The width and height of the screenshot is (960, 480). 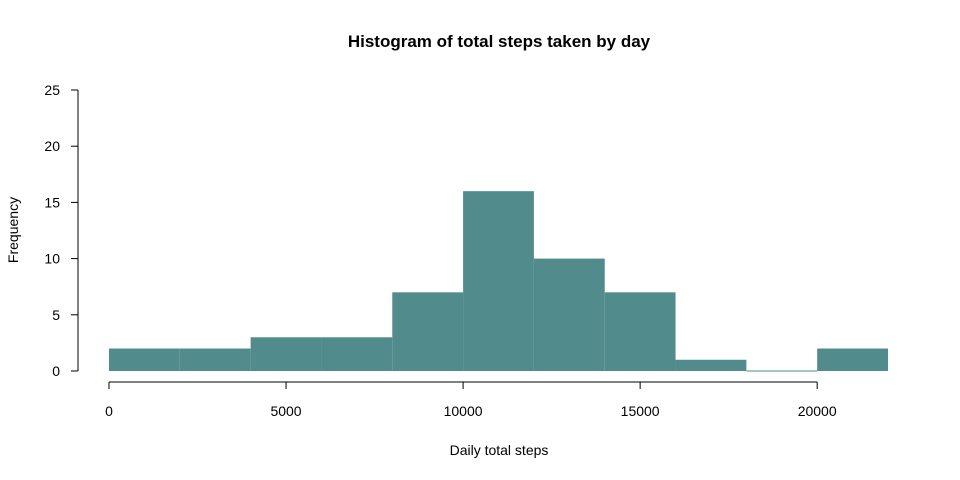 What do you see at coordinates (52, 146) in the screenshot?
I see `y-tick-label: 20` at bounding box center [52, 146].